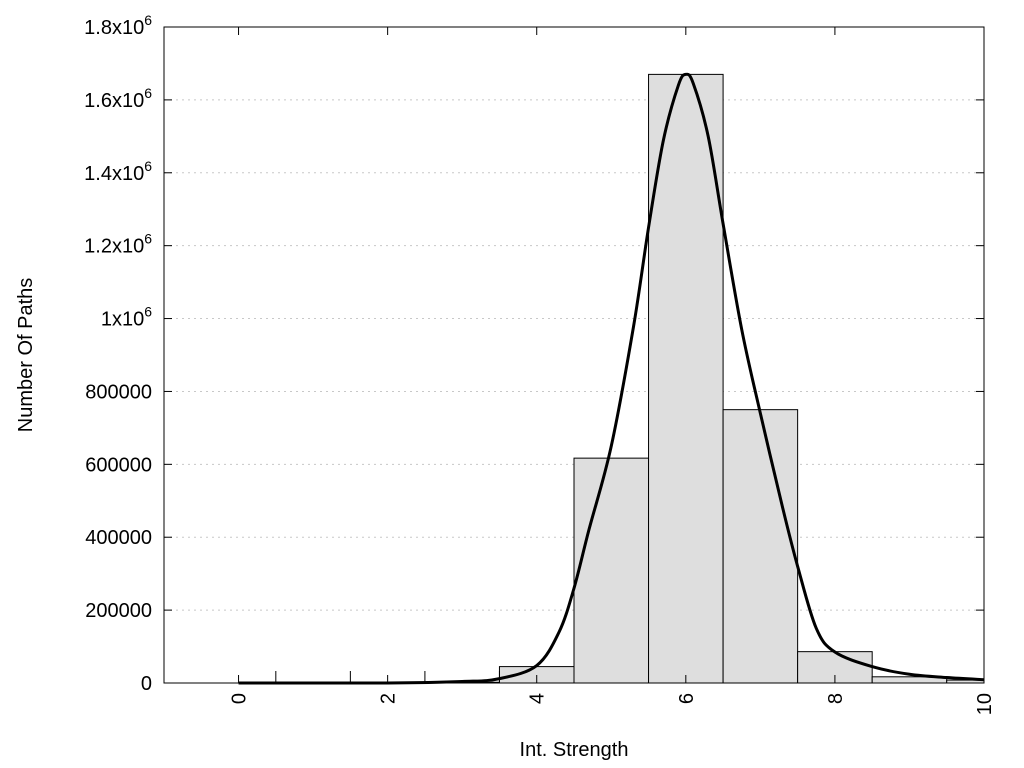 Image resolution: width=1024 pixels, height=768 pixels. Describe the element at coordinates (118, 98) in the screenshot. I see `y-tick-label: 1.6x10⁶` at that location.